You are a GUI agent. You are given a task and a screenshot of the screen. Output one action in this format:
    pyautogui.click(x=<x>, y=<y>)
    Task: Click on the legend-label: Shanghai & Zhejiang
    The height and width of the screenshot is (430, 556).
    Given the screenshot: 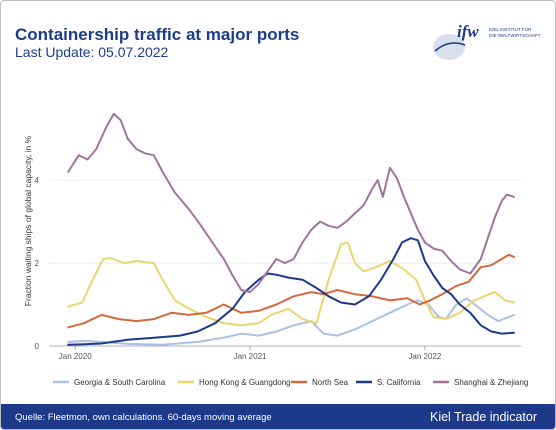 What is the action you would take?
    pyautogui.click(x=491, y=382)
    